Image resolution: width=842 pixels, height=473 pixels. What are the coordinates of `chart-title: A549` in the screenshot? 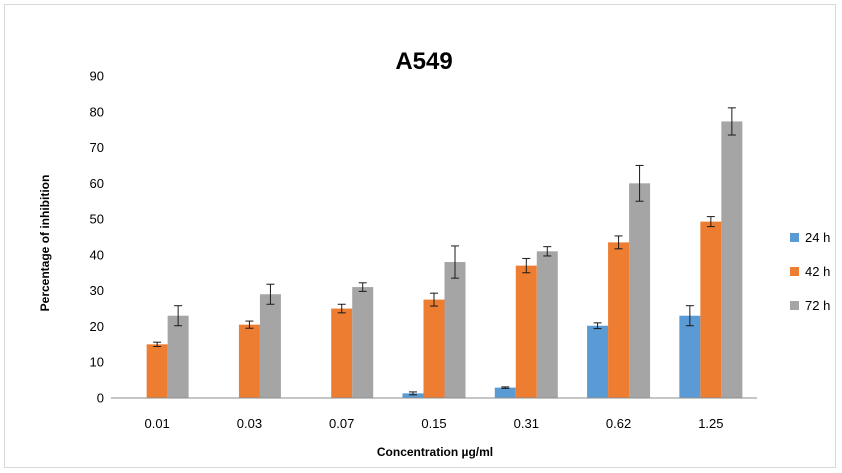 It's located at (423, 61).